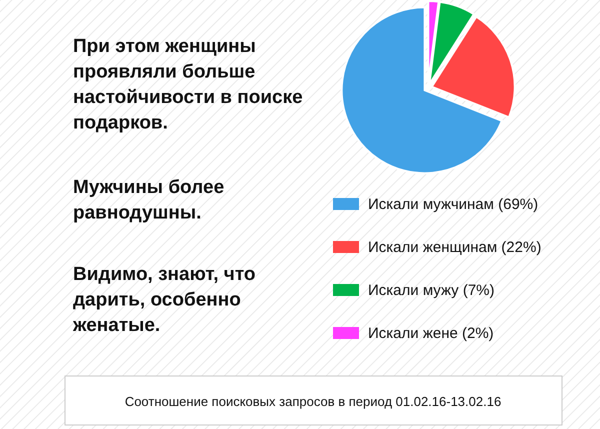  What do you see at coordinates (148, 200) in the screenshot?
I see `text: Мужчины более равнодушны.` at bounding box center [148, 200].